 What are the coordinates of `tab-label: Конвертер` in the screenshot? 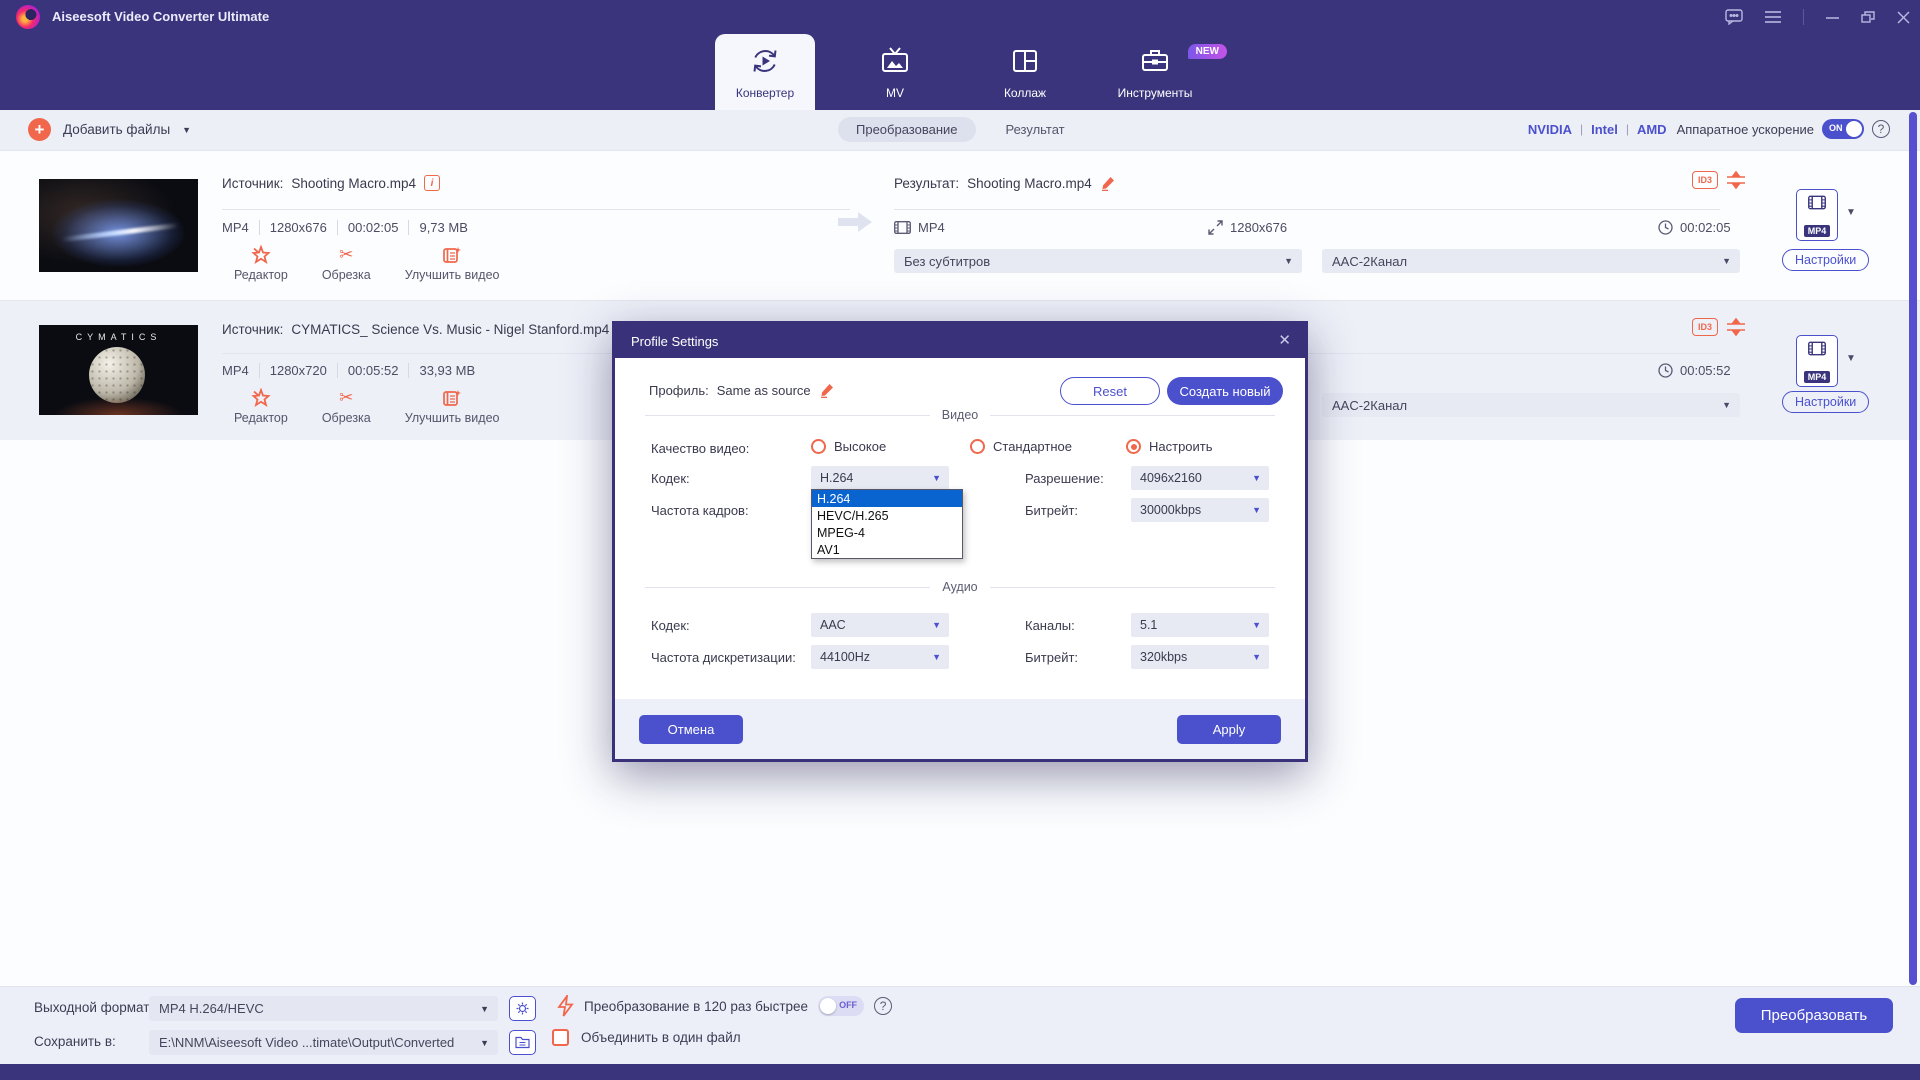 It's located at (765, 93).